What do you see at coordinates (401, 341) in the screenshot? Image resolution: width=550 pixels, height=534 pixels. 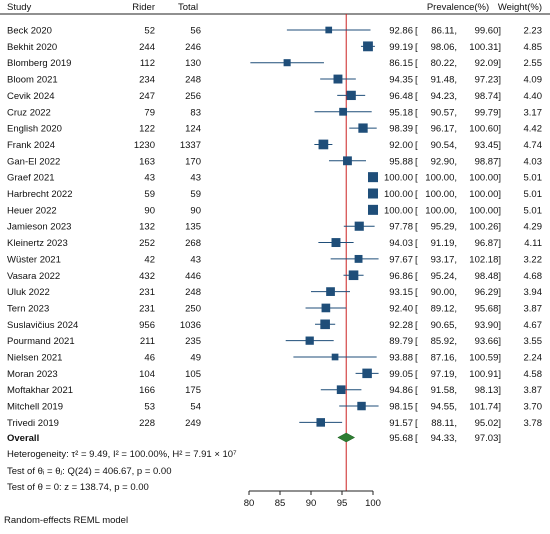 I see `estimate-value: 89.79` at bounding box center [401, 341].